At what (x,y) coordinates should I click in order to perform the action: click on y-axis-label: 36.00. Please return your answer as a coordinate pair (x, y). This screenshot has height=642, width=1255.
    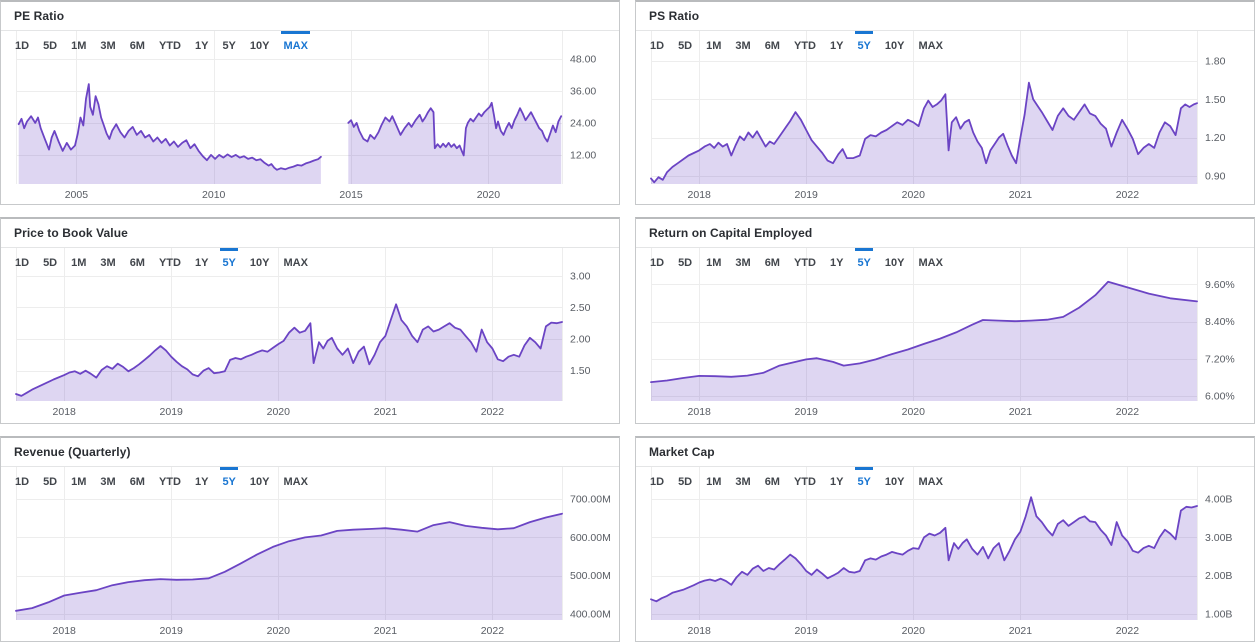
    Looking at the image, I should click on (583, 91).